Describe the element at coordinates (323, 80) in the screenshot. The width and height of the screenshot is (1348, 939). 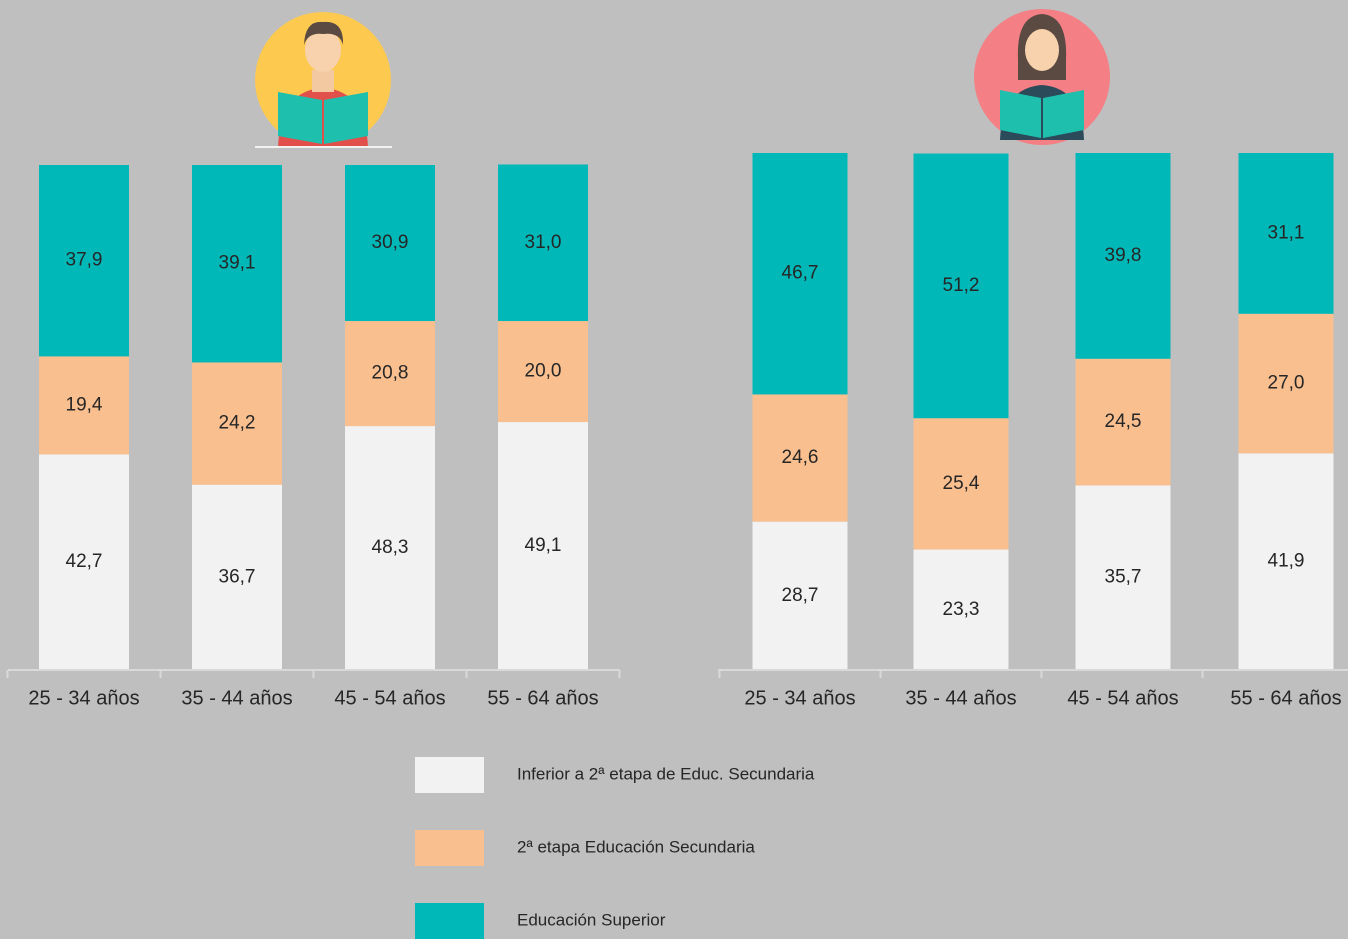
I see `male-icon` at that location.